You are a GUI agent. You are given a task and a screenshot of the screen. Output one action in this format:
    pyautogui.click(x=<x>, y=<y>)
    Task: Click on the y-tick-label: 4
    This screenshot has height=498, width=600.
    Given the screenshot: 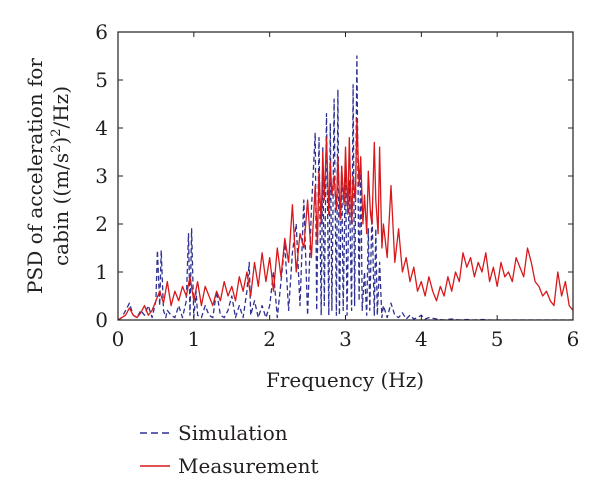 What is the action you would take?
    pyautogui.click(x=101, y=128)
    